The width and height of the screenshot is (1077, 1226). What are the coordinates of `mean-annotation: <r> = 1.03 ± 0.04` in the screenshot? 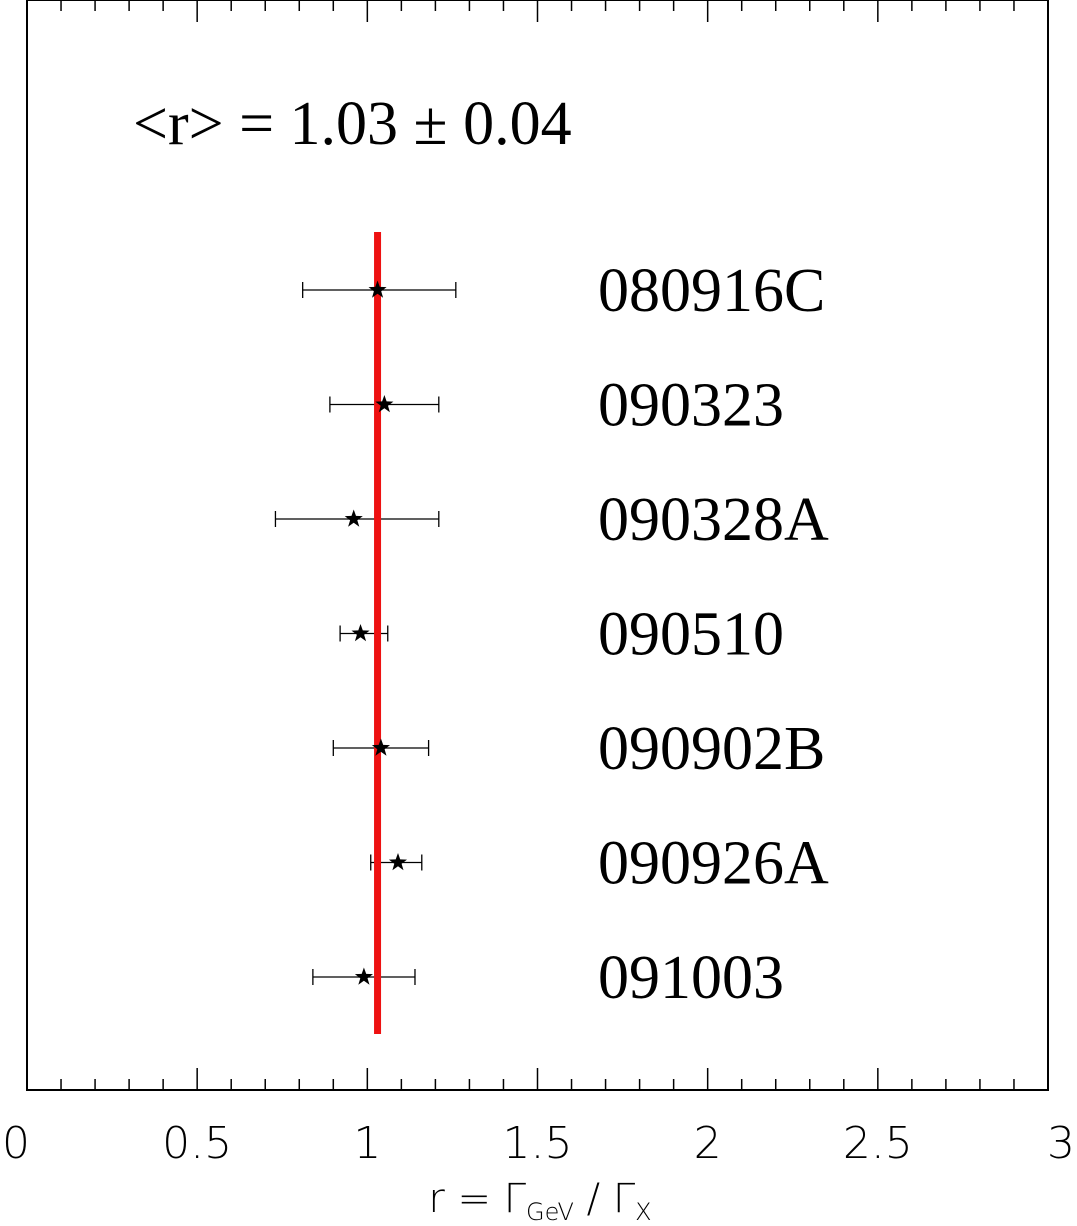 It's located at (352, 124).